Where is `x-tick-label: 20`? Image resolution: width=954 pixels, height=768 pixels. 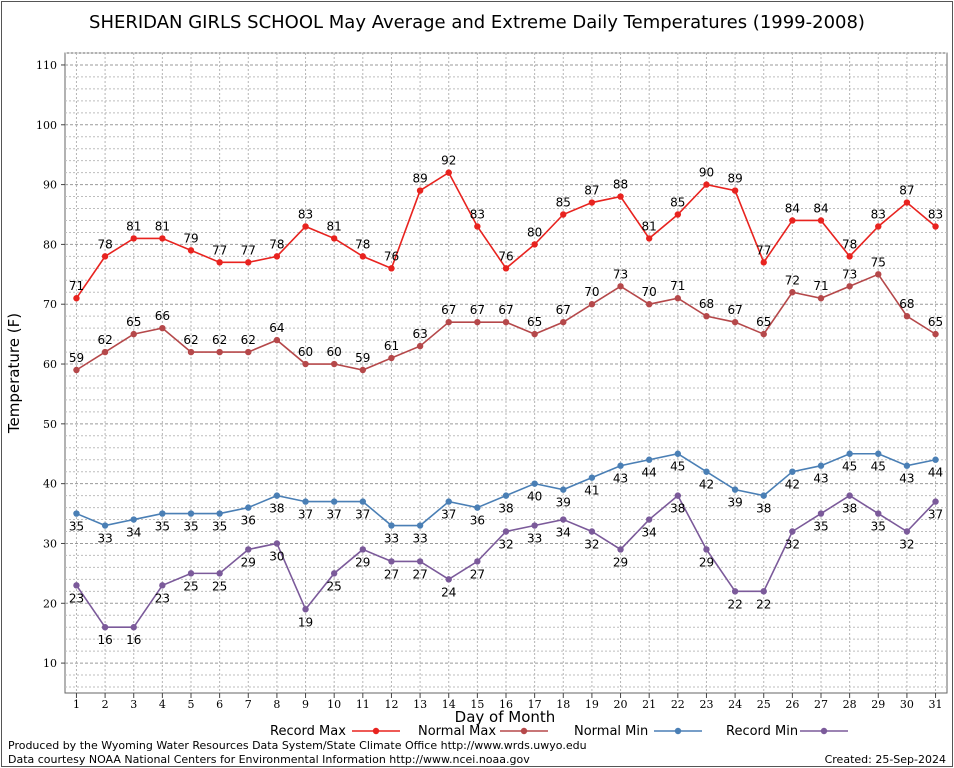
x-tick-label: 20 is located at coordinates (621, 704).